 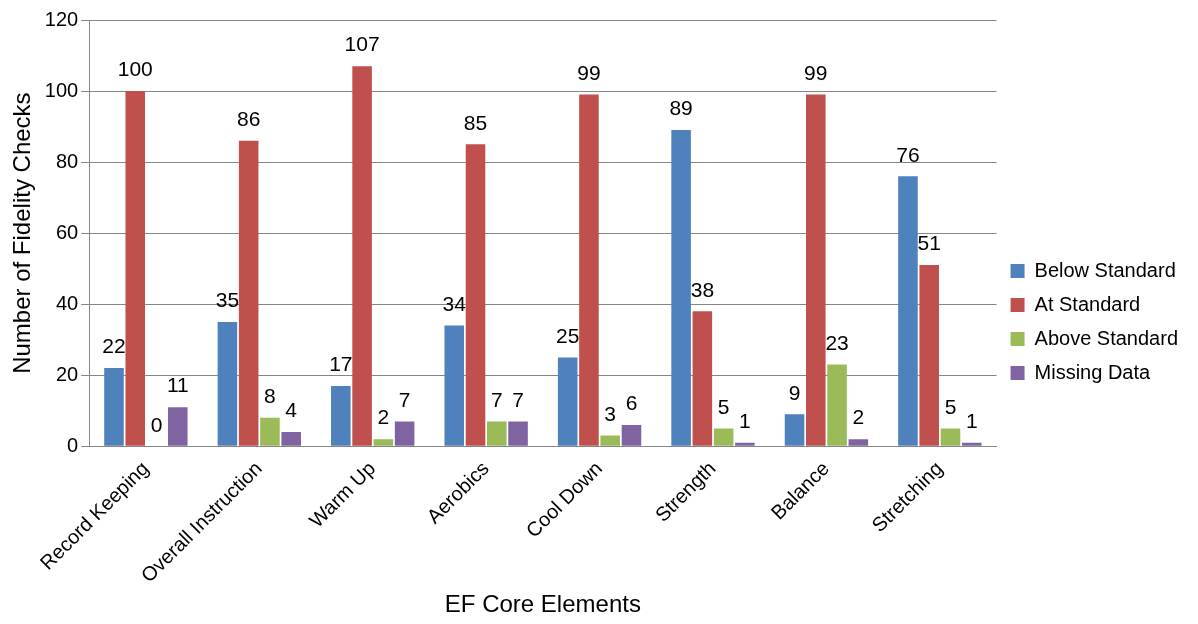 I want to click on data-label: 8, so click(x=270, y=396).